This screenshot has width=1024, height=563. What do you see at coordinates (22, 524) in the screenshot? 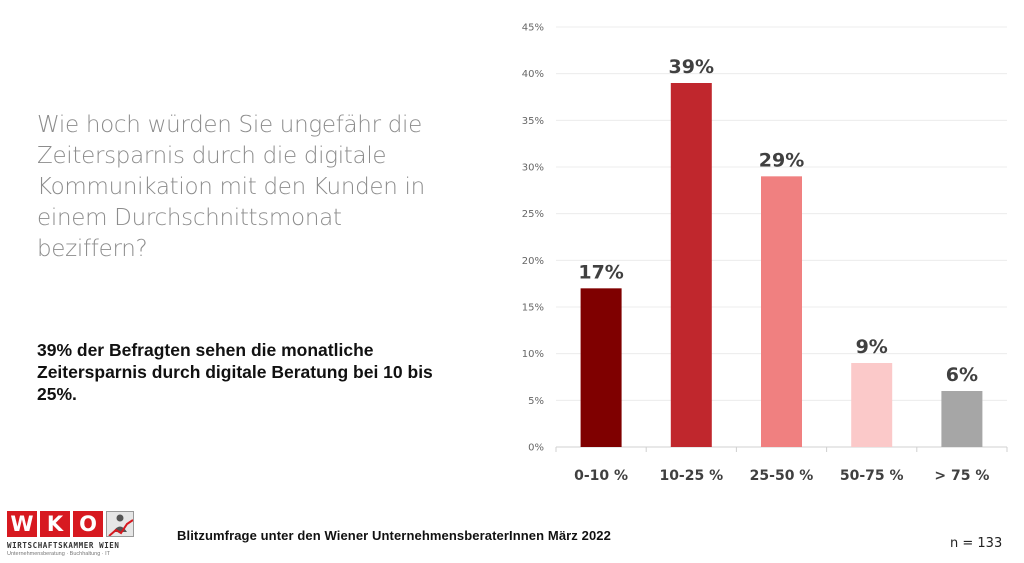
I see `logo-letter-w: W` at bounding box center [22, 524].